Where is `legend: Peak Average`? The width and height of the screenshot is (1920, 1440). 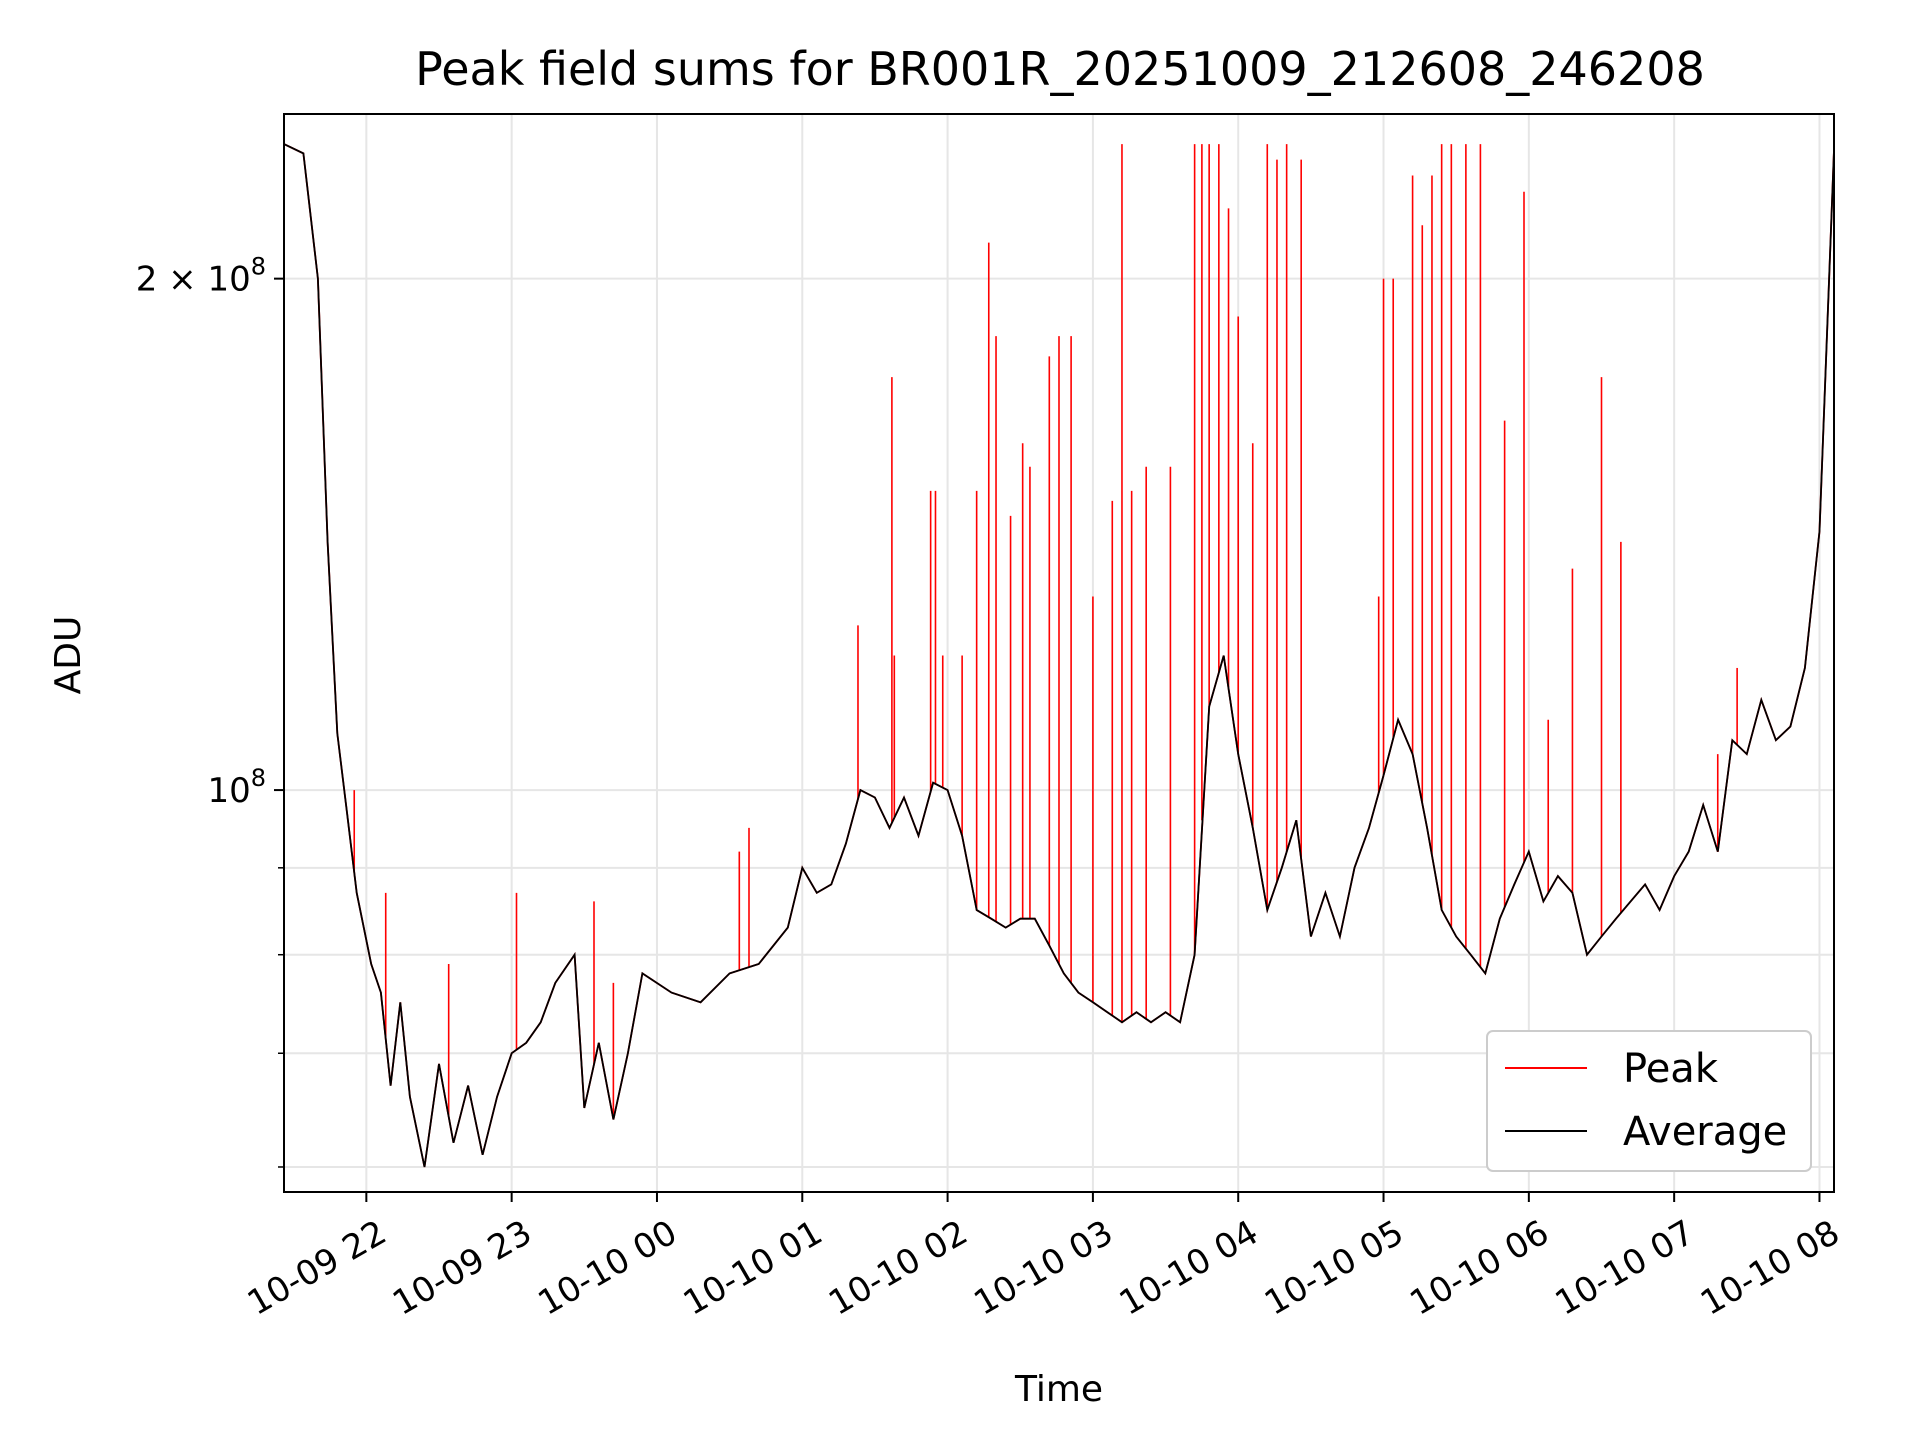
legend: Peak Average is located at coordinates (1649, 1101).